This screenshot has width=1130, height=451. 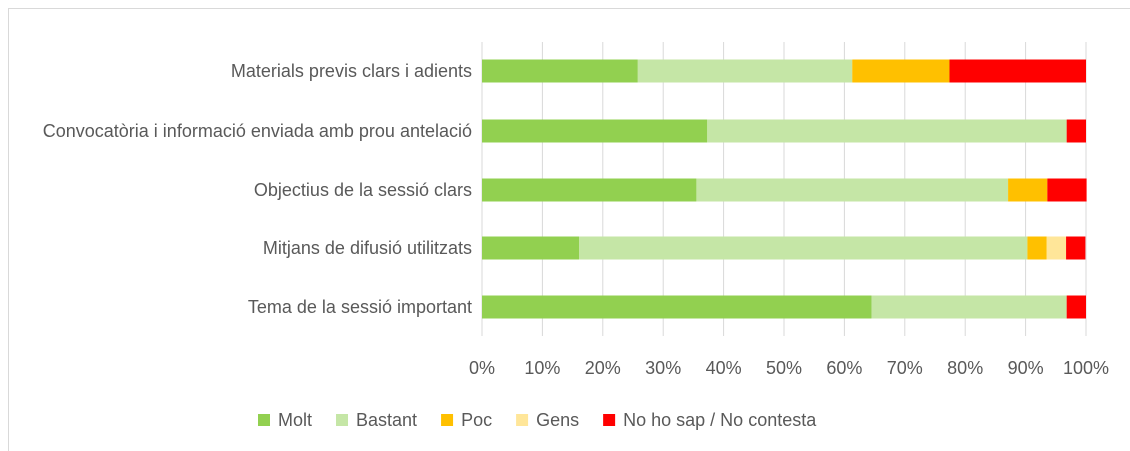 What do you see at coordinates (386, 420) in the screenshot?
I see `legend-label: Bastant` at bounding box center [386, 420].